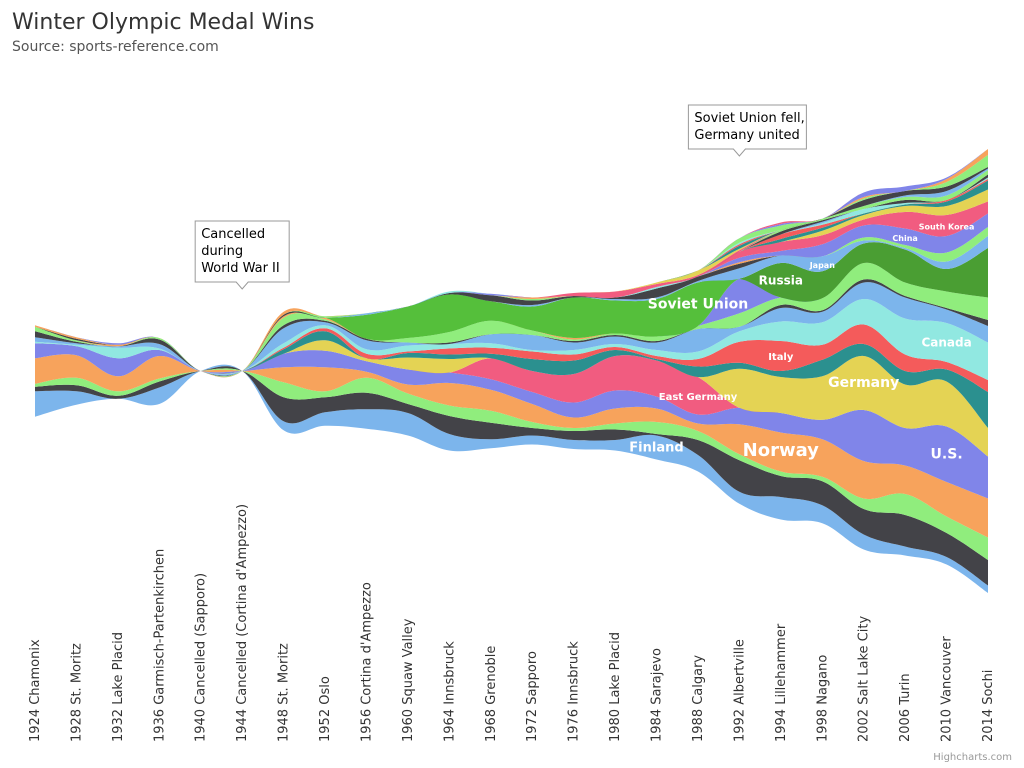  What do you see at coordinates (35, 690) in the screenshot?
I see `x-tick-label: 1924 Chamonix` at bounding box center [35, 690].